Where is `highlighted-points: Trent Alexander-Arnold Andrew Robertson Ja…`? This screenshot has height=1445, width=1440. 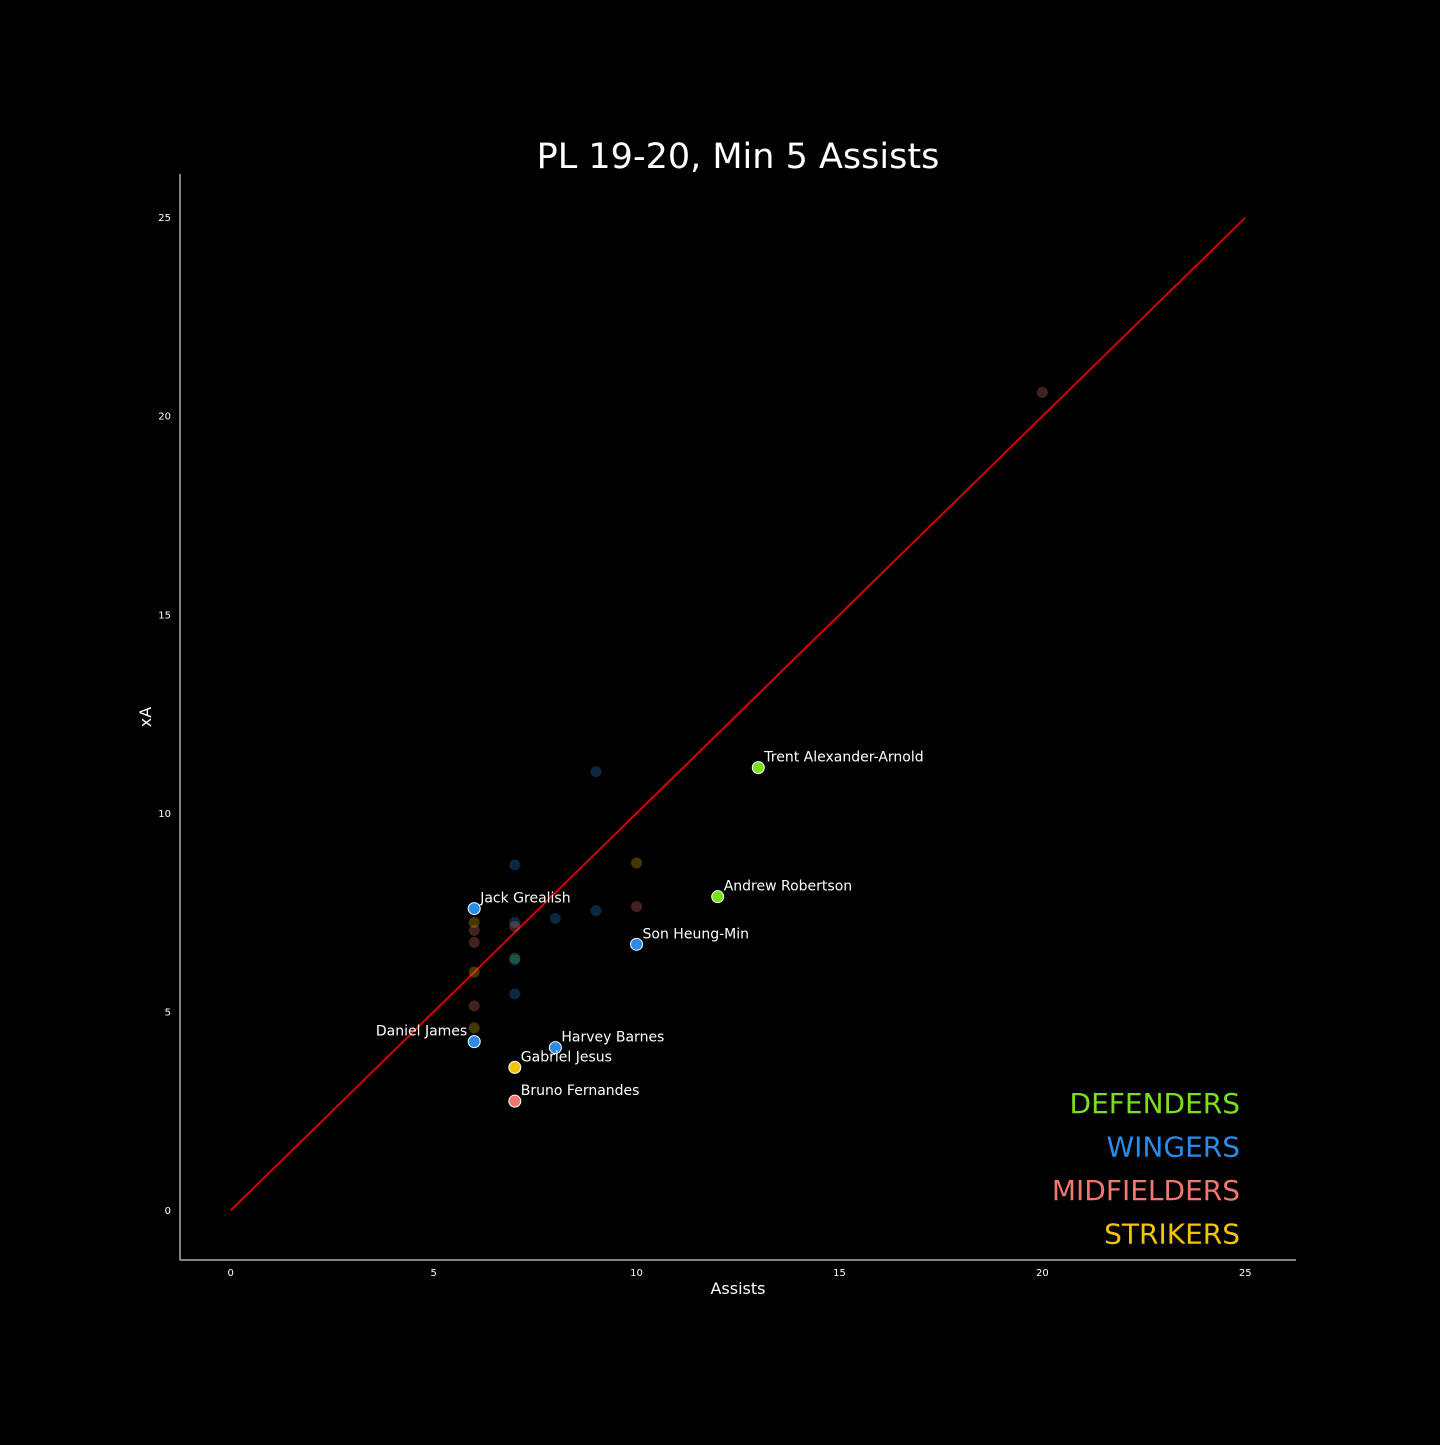 highlighted-points: Trent Alexander-Arnold Andrew Robertson Ja… is located at coordinates (650, 929).